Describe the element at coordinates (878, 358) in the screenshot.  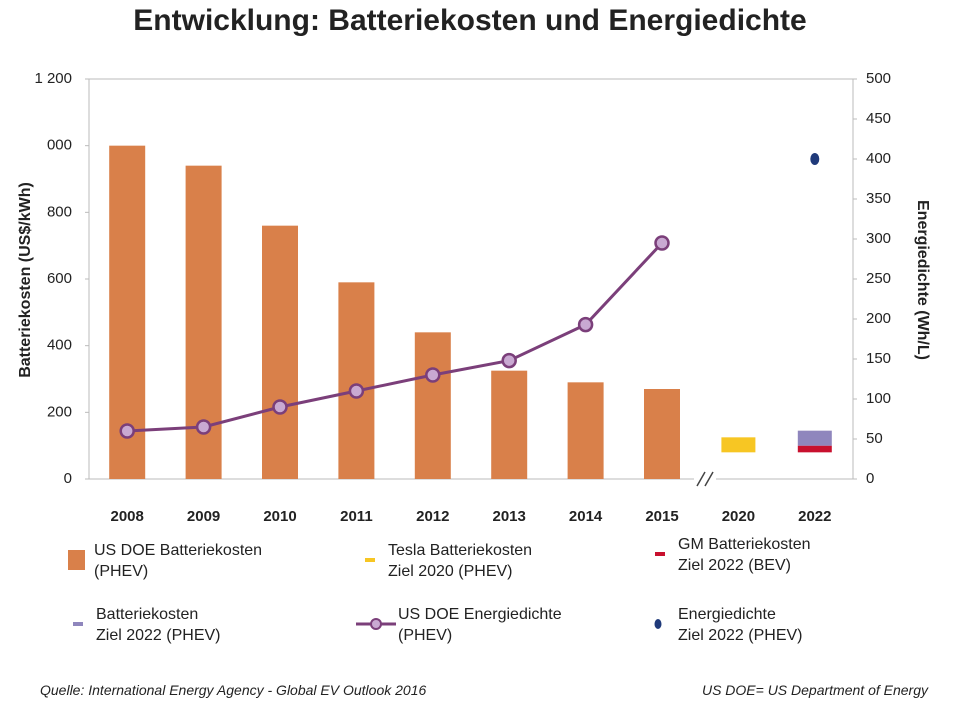
I see `y2-tick-label: 150` at that location.